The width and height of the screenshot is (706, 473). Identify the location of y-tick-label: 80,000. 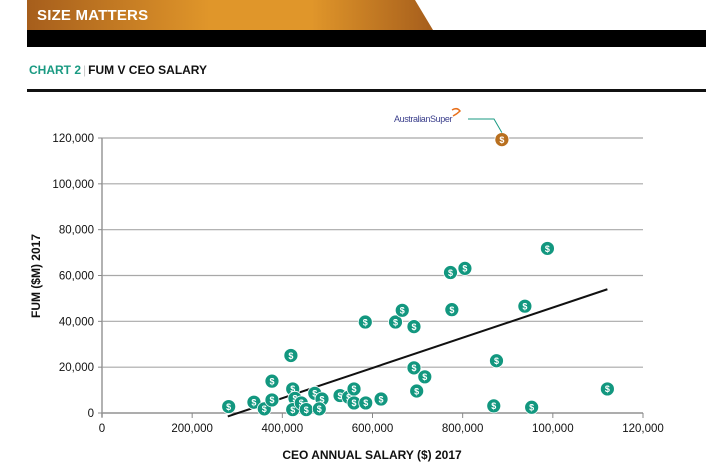
(76, 231).